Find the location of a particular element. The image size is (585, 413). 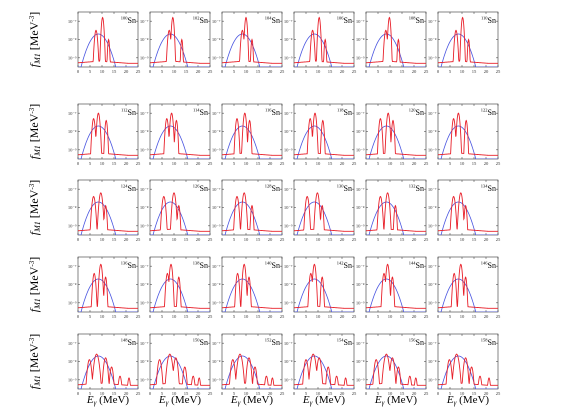

panel-sn-140: 0 5 10 15 20 25 10⁻⁹ 10⁻⁸ 10⁻⁷ 140Sn is located at coordinates (248, 287).